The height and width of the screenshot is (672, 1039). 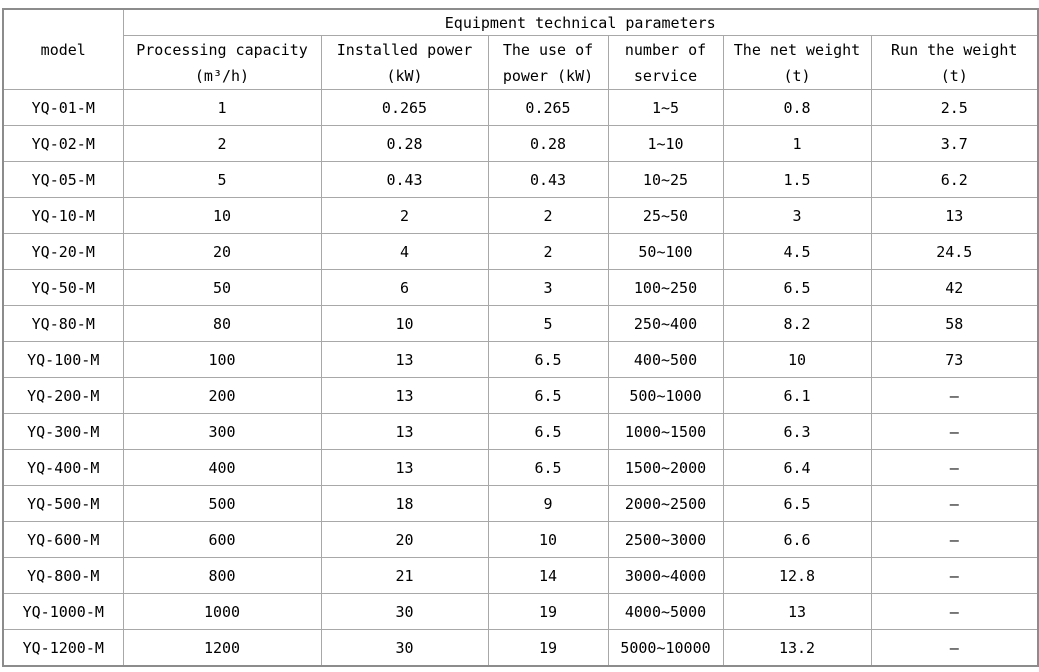 I want to click on header-line1: The use of, so click(x=548, y=49).